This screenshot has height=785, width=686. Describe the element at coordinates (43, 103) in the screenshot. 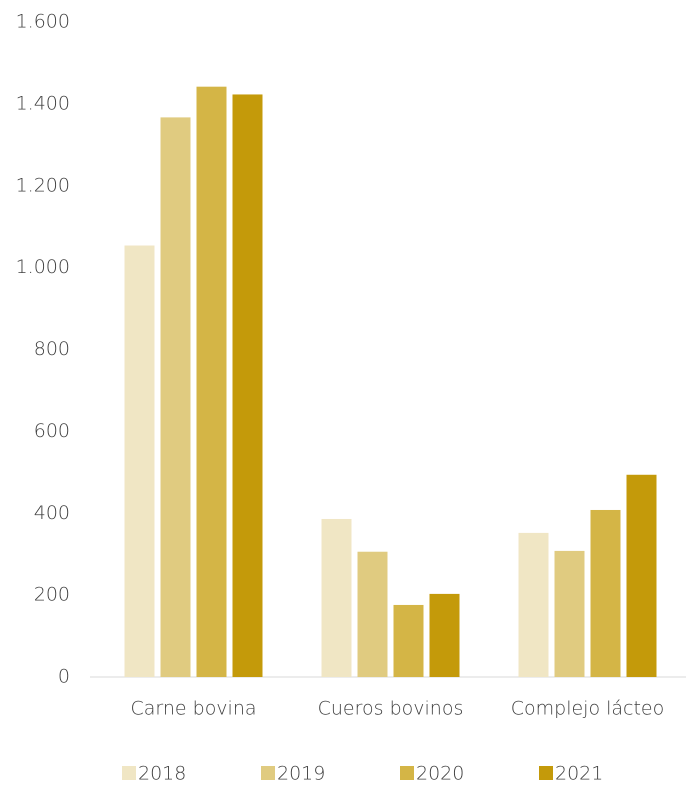

I see `y-tick-label: 1.400` at that location.